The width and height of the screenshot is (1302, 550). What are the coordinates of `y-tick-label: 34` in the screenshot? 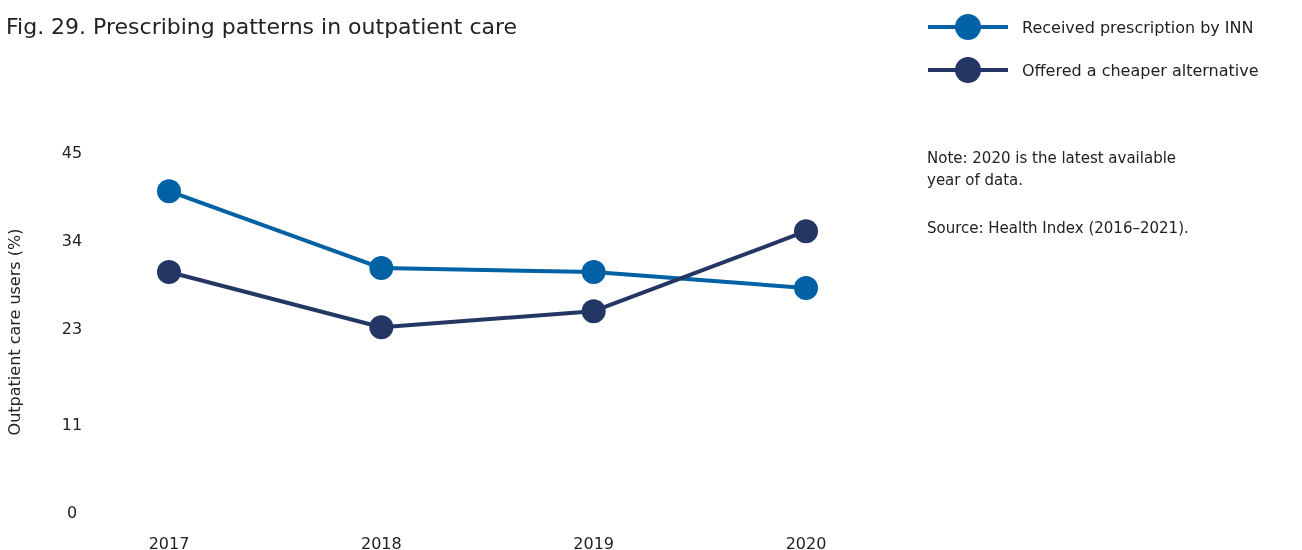 It's located at (72, 240).